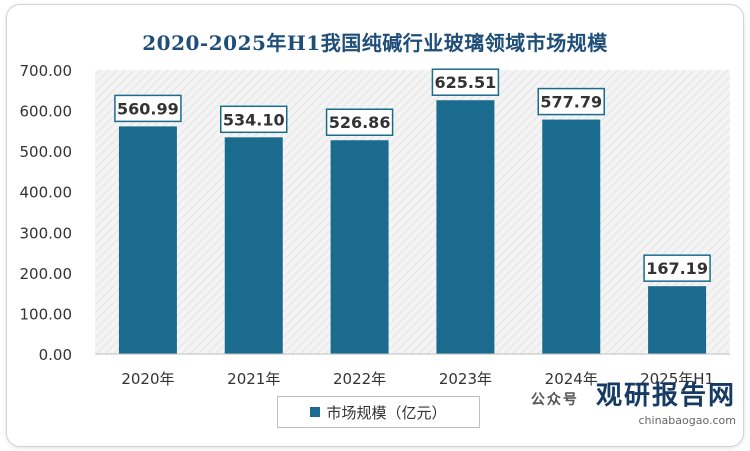 The image size is (750, 451). Describe the element at coordinates (55, 355) in the screenshot. I see `y-tick-label: 0.00` at that location.